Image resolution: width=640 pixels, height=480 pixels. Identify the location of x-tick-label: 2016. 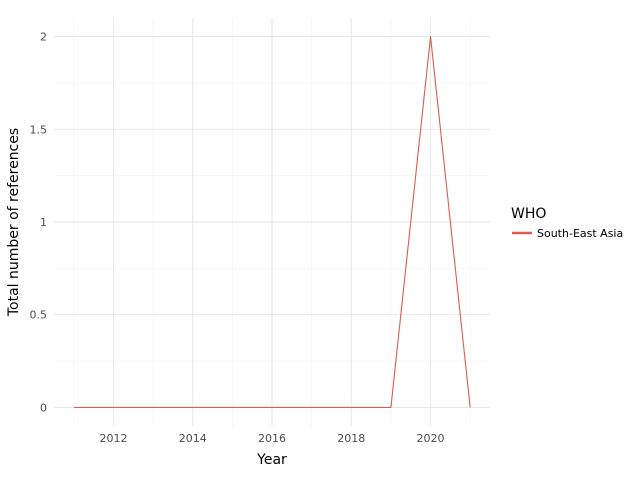
(272, 438).